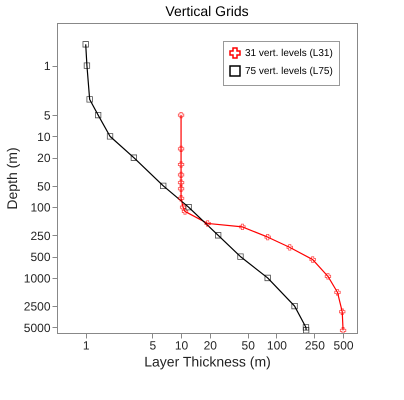 The height and width of the screenshot is (400, 404). What do you see at coordinates (153, 345) in the screenshot?
I see `x-tick-label: 5` at bounding box center [153, 345].